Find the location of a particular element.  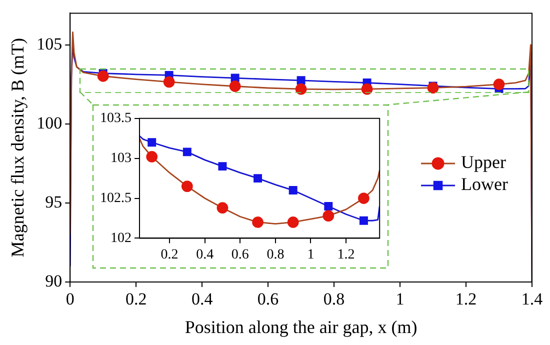

x-axis-title: Position along the air gap, x (m) is located at coordinates (301, 326).